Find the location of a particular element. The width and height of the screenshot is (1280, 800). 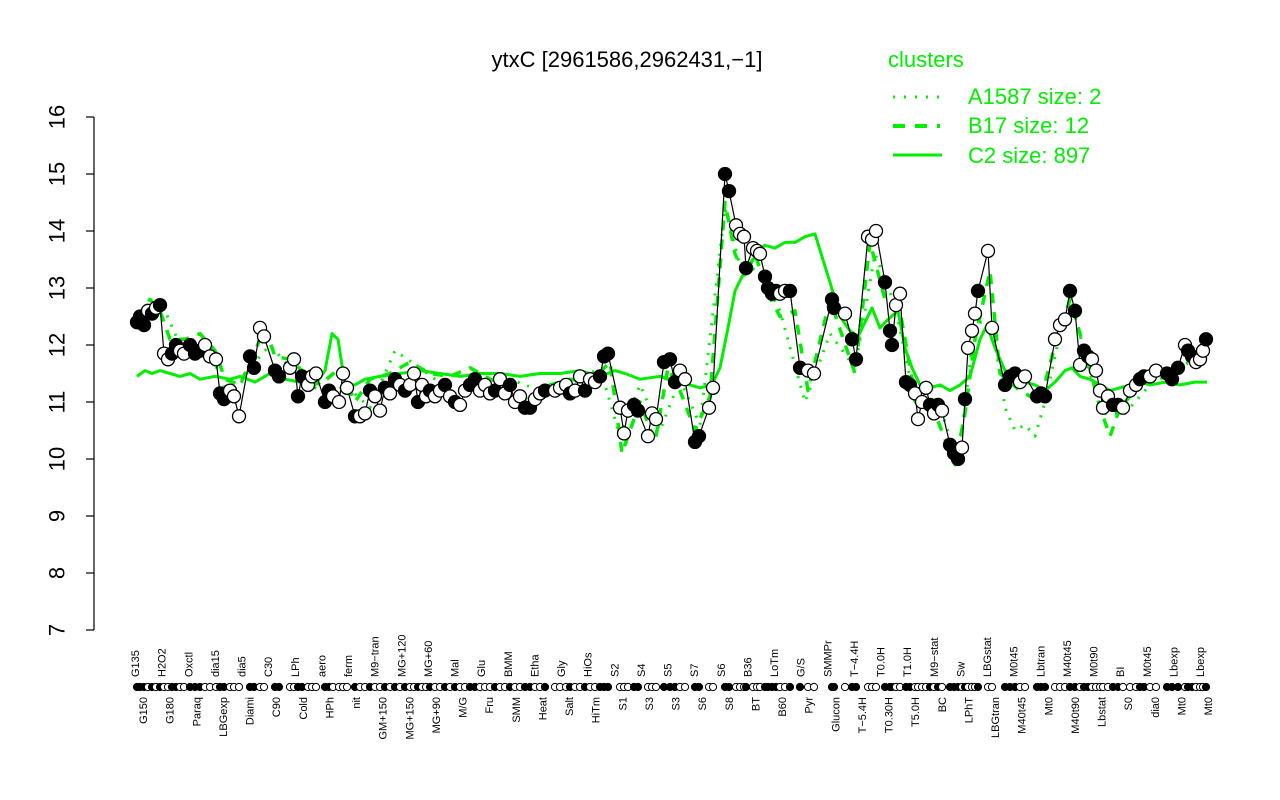

x-tick-label: Lbtran is located at coordinates (1041, 661).